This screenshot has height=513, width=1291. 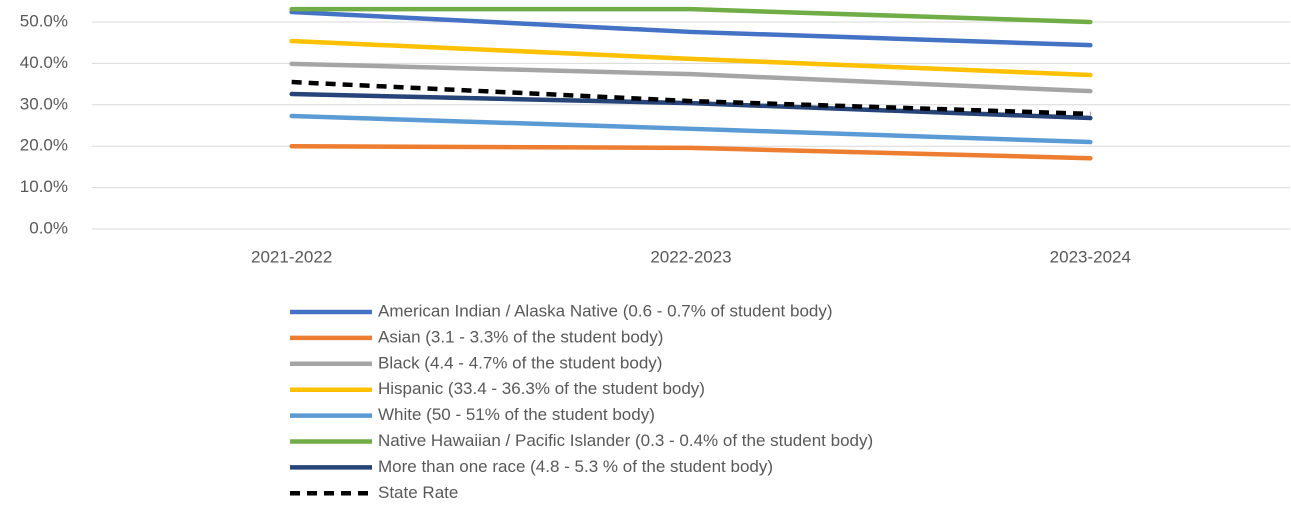 What do you see at coordinates (44, 103) in the screenshot?
I see `y-tick-label: 30.0%` at bounding box center [44, 103].